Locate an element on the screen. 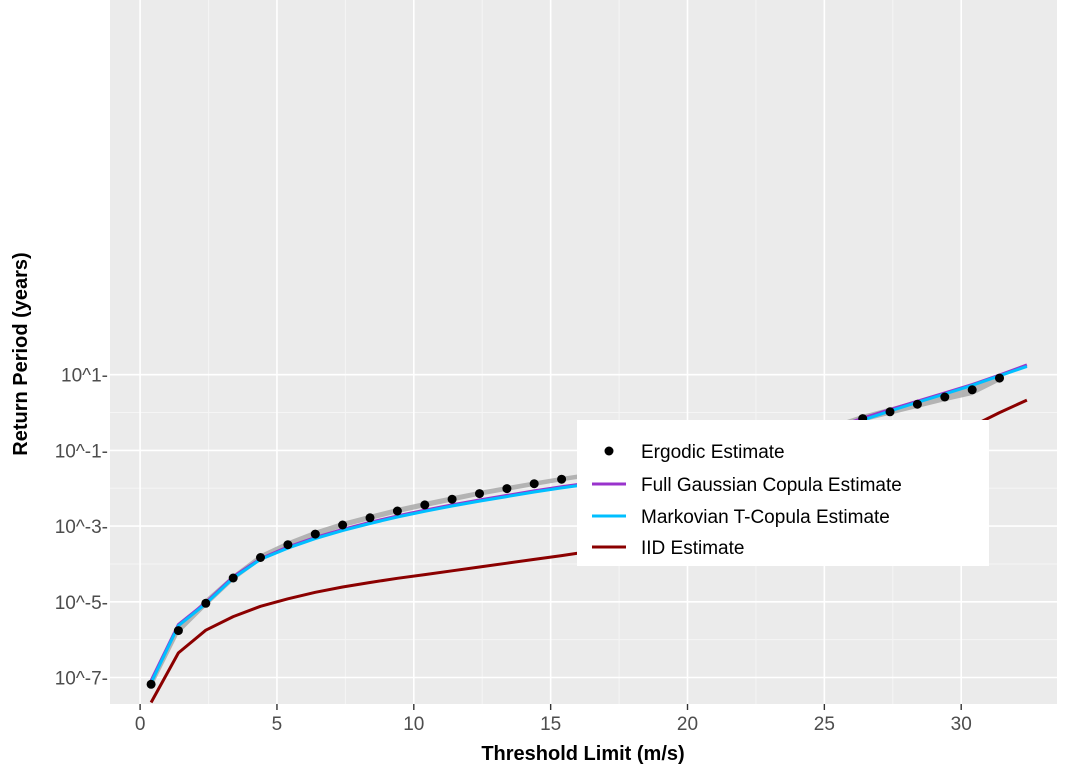 The height and width of the screenshot is (772, 1065). x-tick-label: 25 is located at coordinates (824, 724).